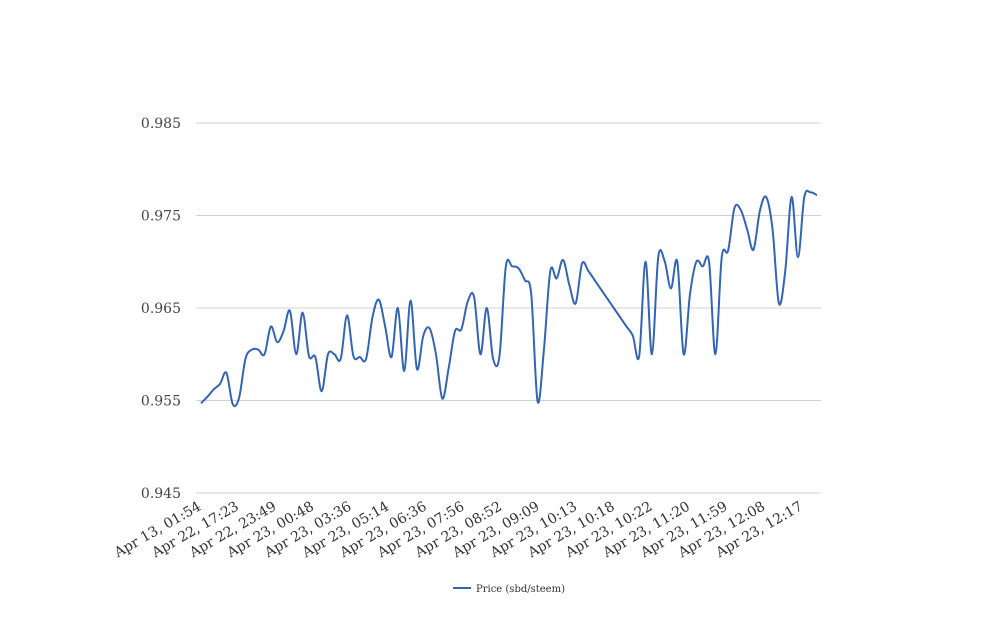 The image size is (1008, 620). Describe the element at coordinates (161, 124) in the screenshot. I see `y-tick-label: 0.985` at that location.